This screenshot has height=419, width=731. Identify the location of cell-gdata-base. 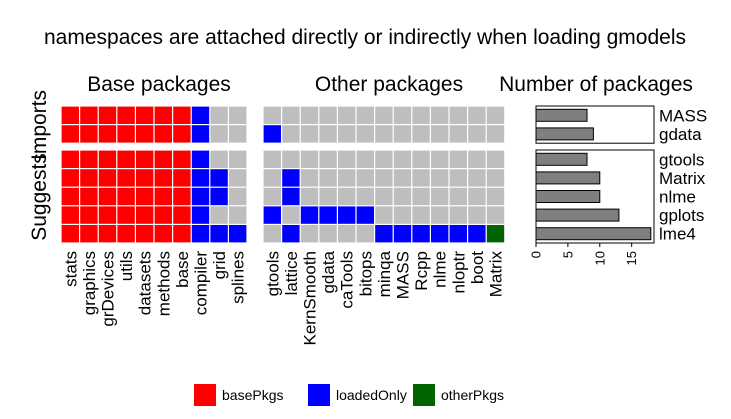
(182, 134).